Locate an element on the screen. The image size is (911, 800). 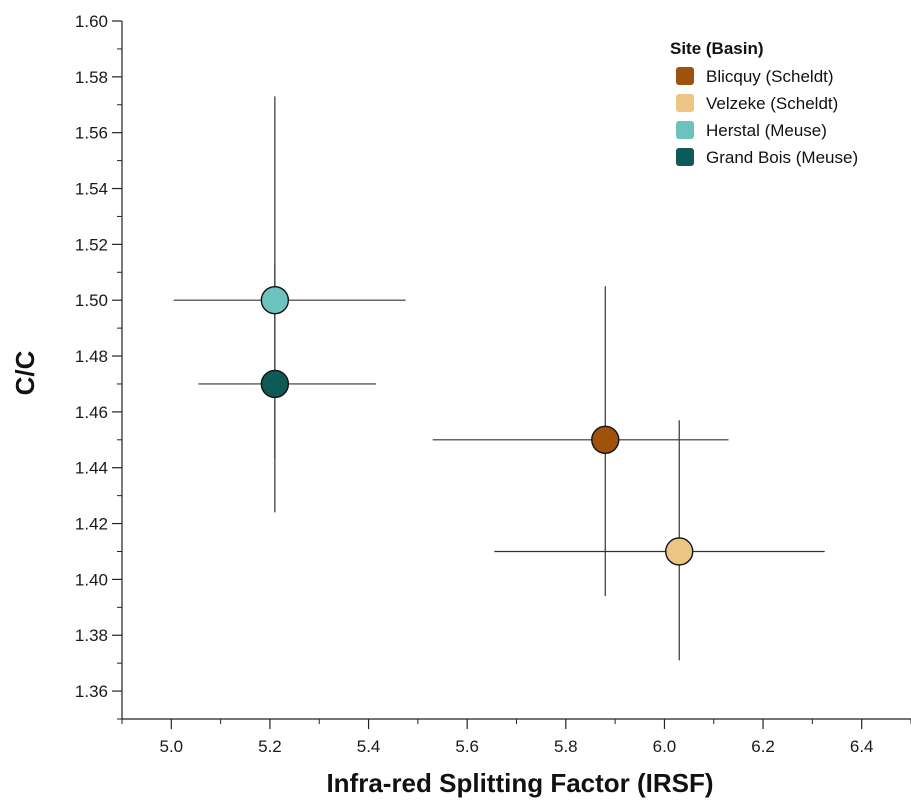
x-axis-title: Infra-red Splitting Factor (IRSF) is located at coordinates (519, 783).